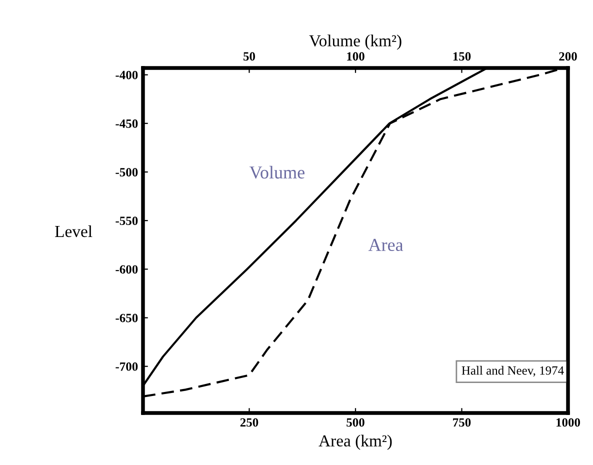  What do you see at coordinates (127, 269) in the screenshot?
I see `y-tick-label: -600` at bounding box center [127, 269].